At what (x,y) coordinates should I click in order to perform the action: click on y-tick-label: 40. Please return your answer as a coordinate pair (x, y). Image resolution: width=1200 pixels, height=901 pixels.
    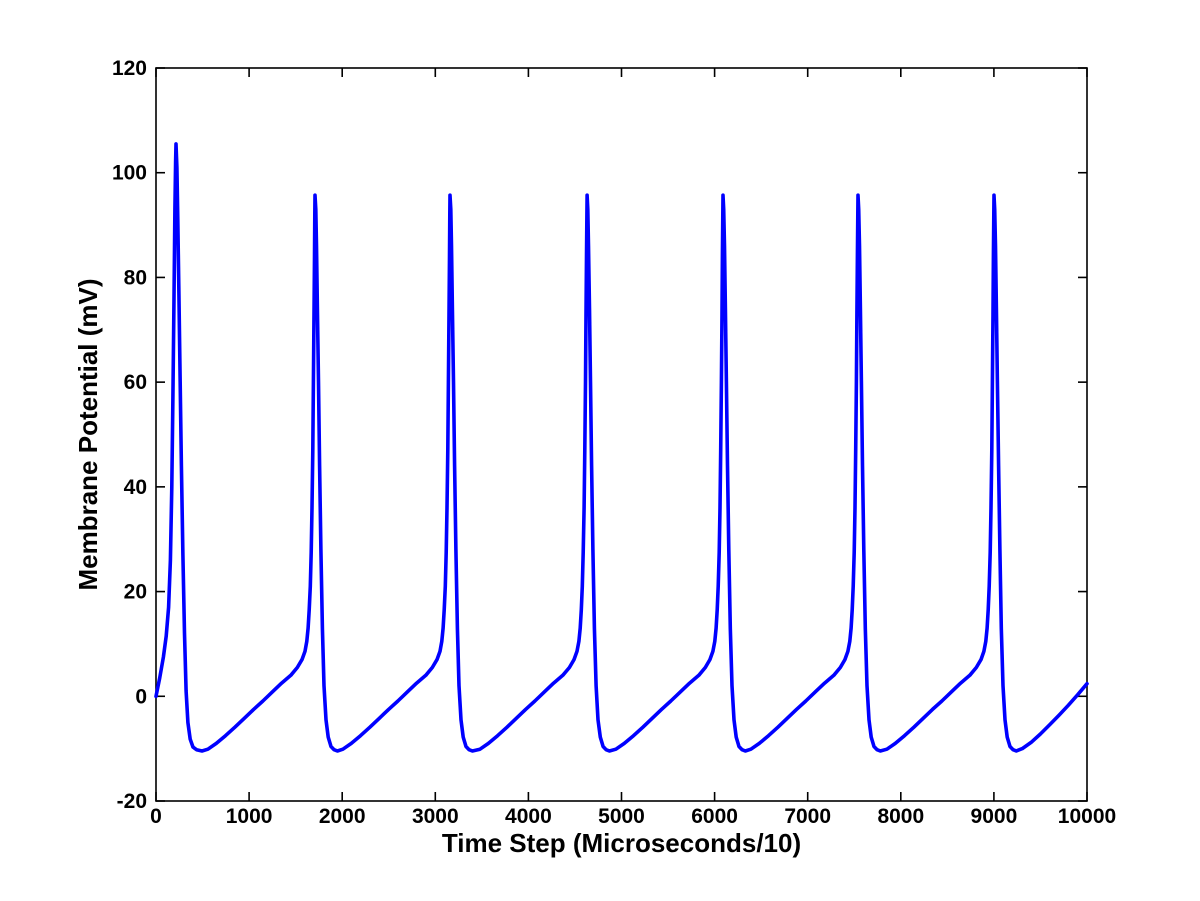
    Looking at the image, I should click on (135, 487).